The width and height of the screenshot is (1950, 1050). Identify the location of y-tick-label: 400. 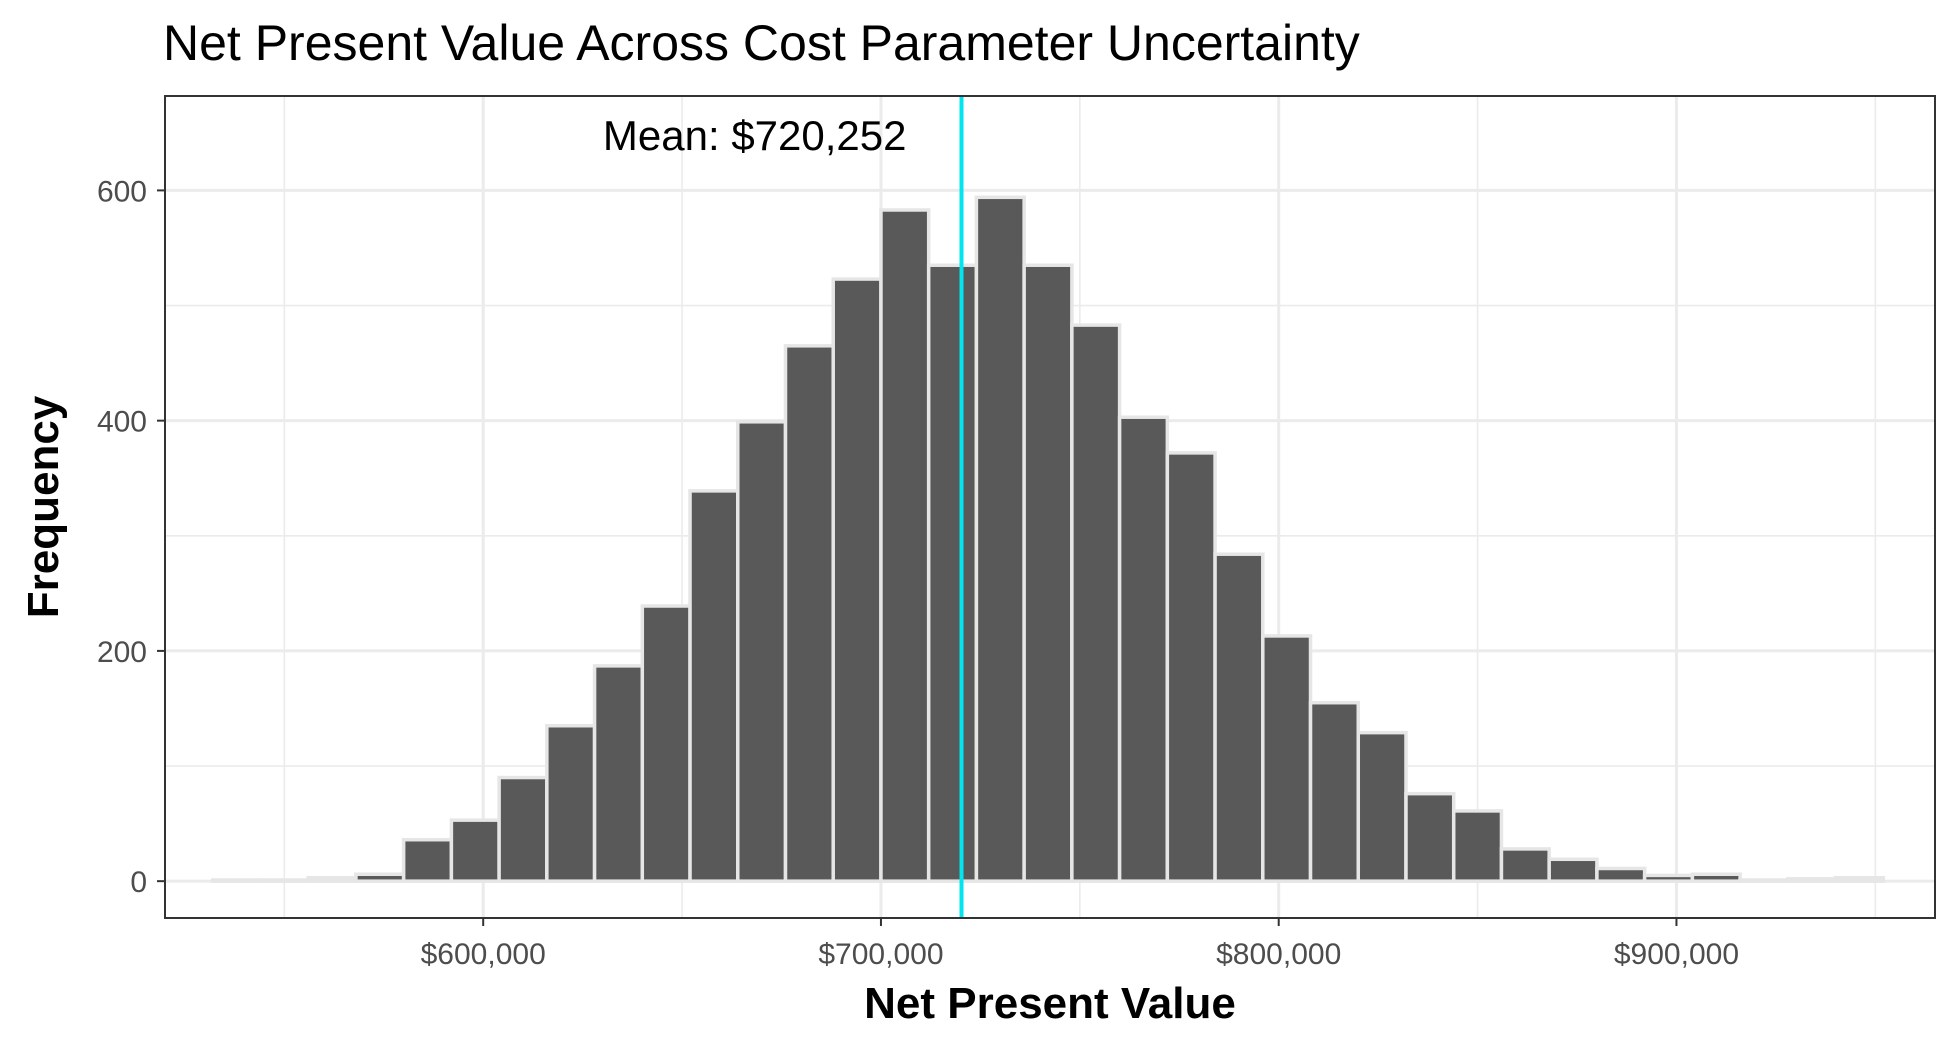
(122, 422).